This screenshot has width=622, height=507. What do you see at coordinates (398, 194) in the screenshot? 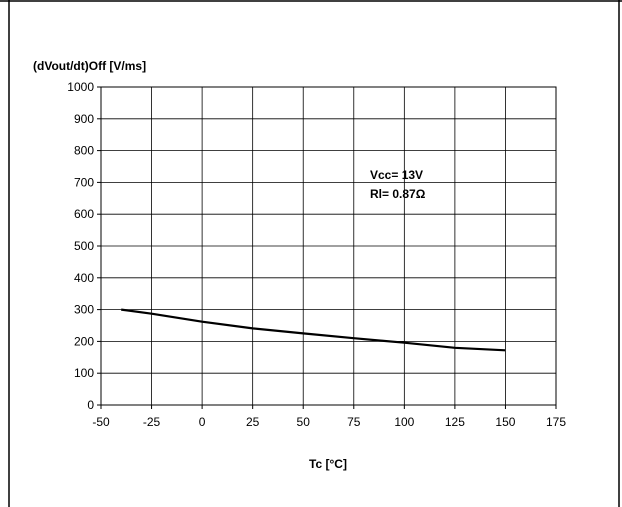
I see `annotation-rl: Rl= 0.87Ω` at bounding box center [398, 194].